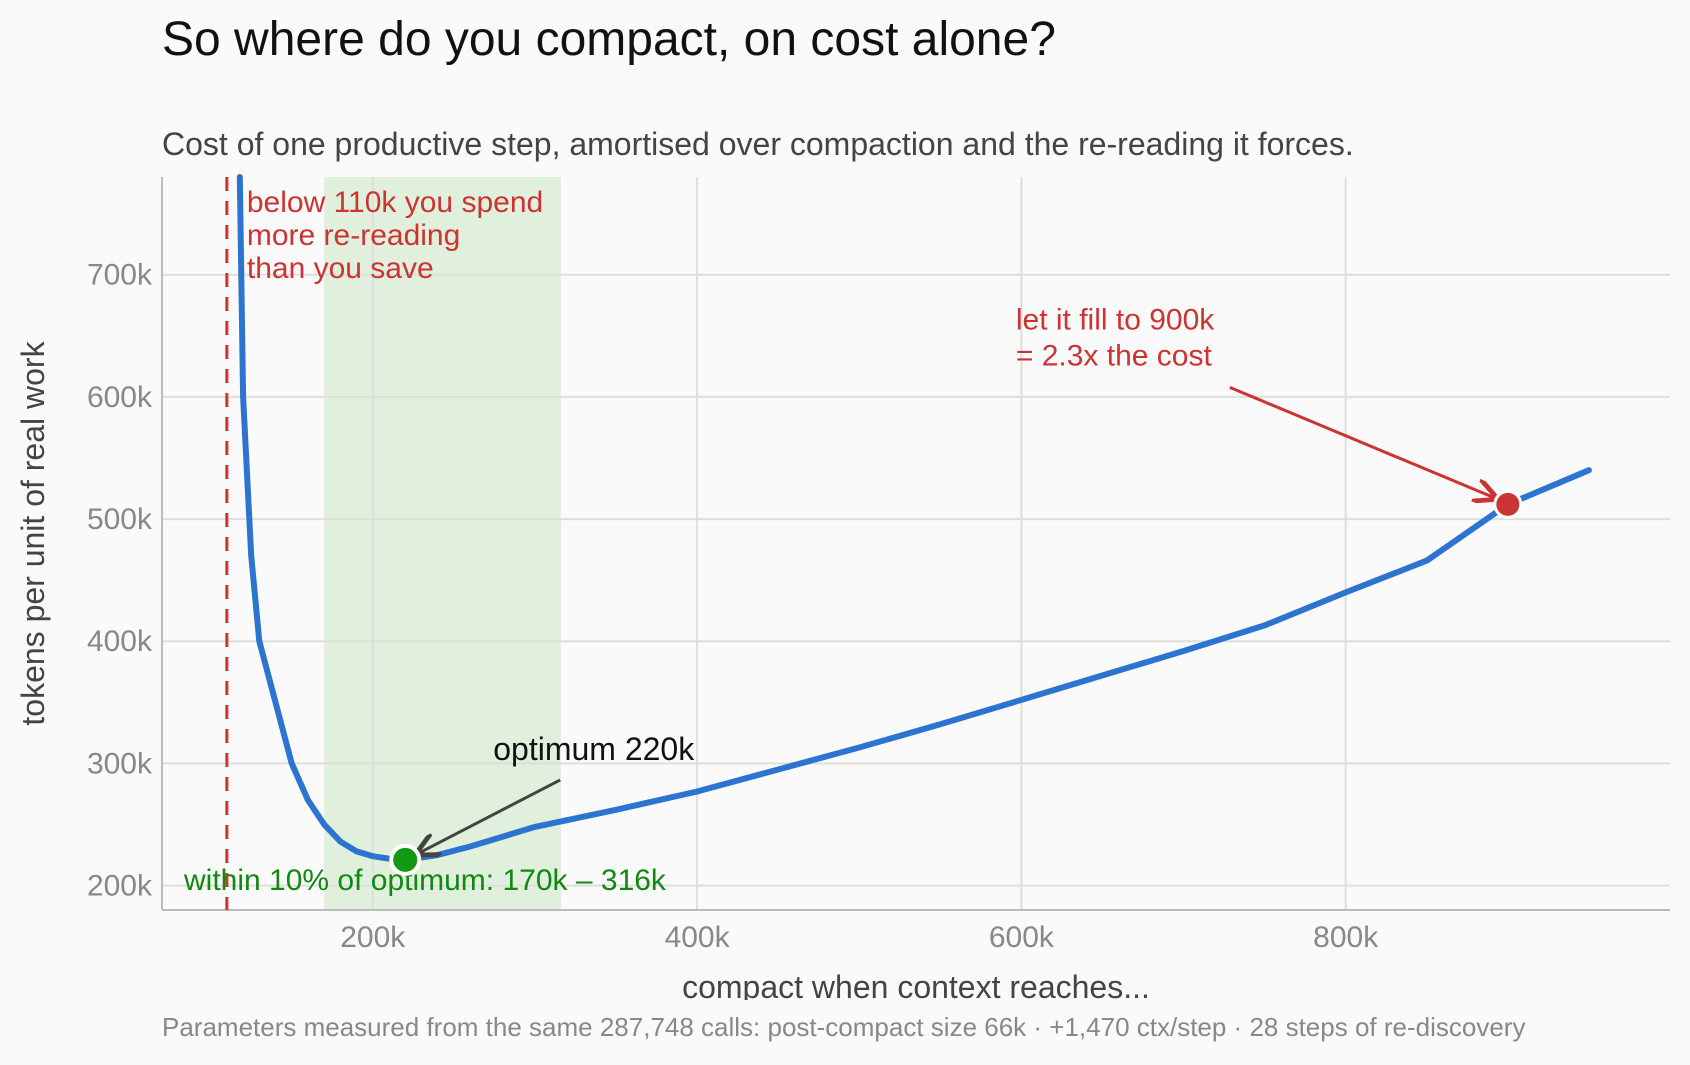 The height and width of the screenshot is (1065, 1690). What do you see at coordinates (425, 880) in the screenshot?
I see `band-annotation: within 10% of optimum: 170k – 316k` at bounding box center [425, 880].